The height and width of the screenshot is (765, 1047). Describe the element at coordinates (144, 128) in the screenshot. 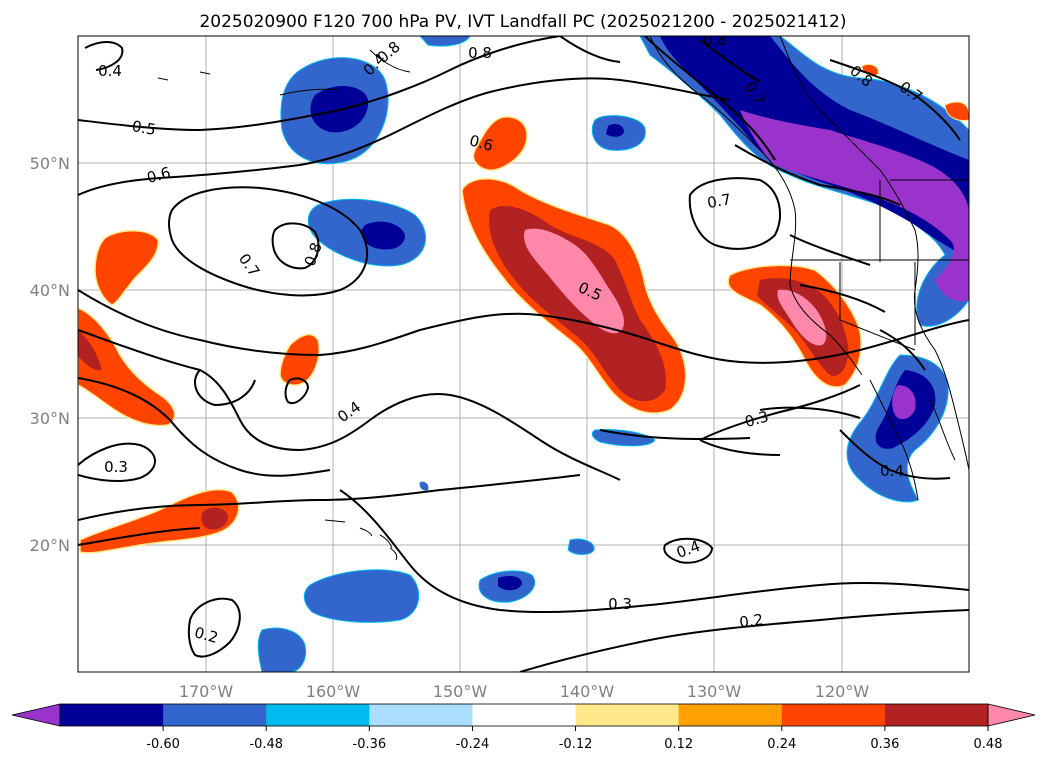

I see `contour-label: 0.5` at that location.